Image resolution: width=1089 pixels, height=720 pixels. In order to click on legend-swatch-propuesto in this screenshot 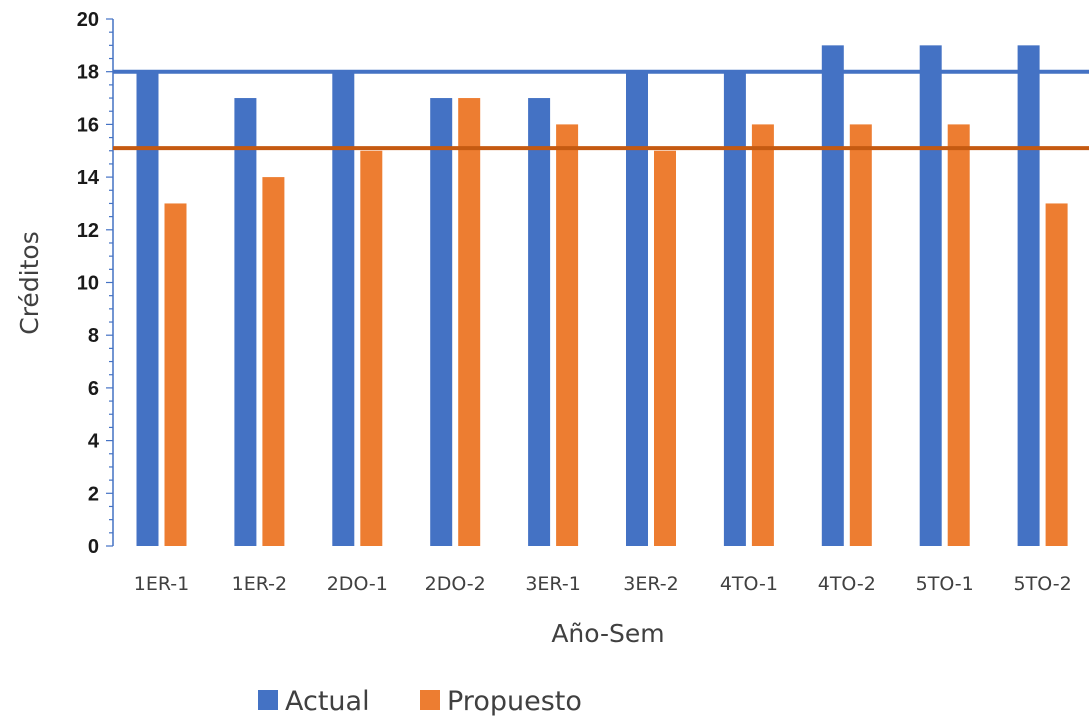, I will do `click(430, 700)`.